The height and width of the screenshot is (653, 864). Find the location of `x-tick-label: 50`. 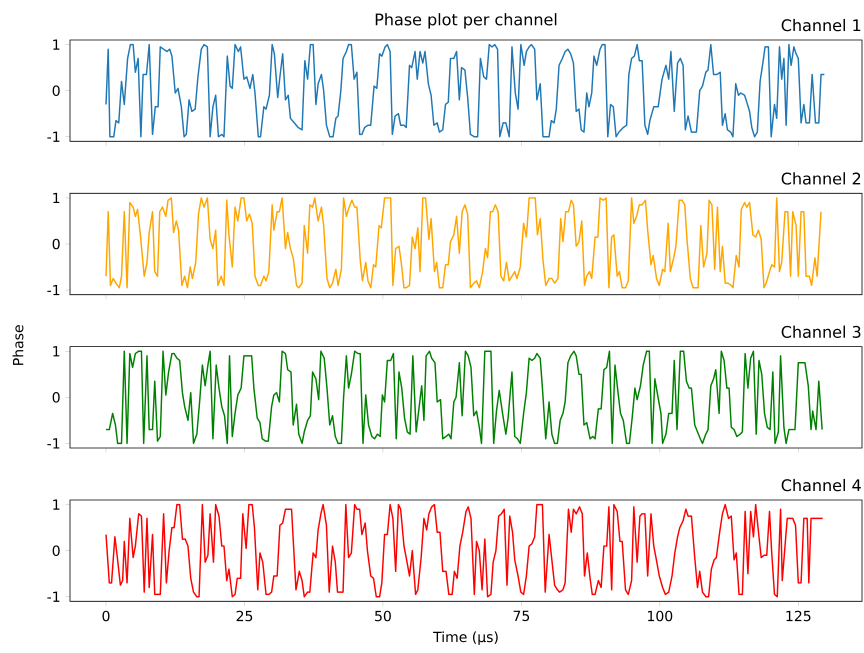

x-tick-label: 50 is located at coordinates (383, 616).